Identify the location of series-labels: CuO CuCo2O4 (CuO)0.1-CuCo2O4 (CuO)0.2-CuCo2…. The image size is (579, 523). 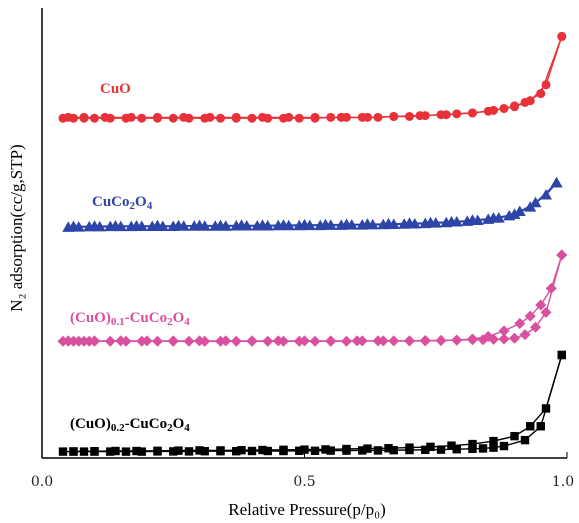
(130, 257).